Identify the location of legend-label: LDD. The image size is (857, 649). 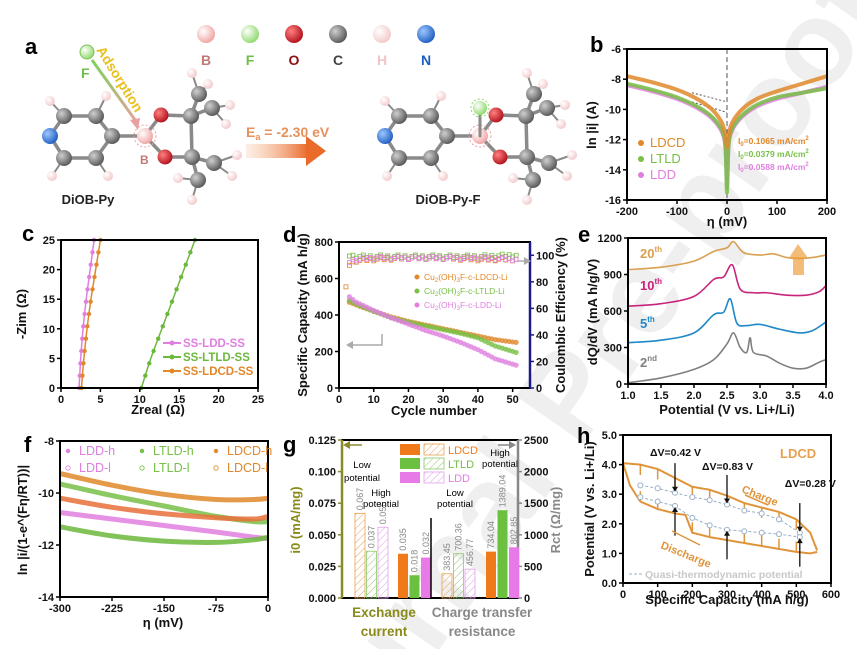
(459, 479).